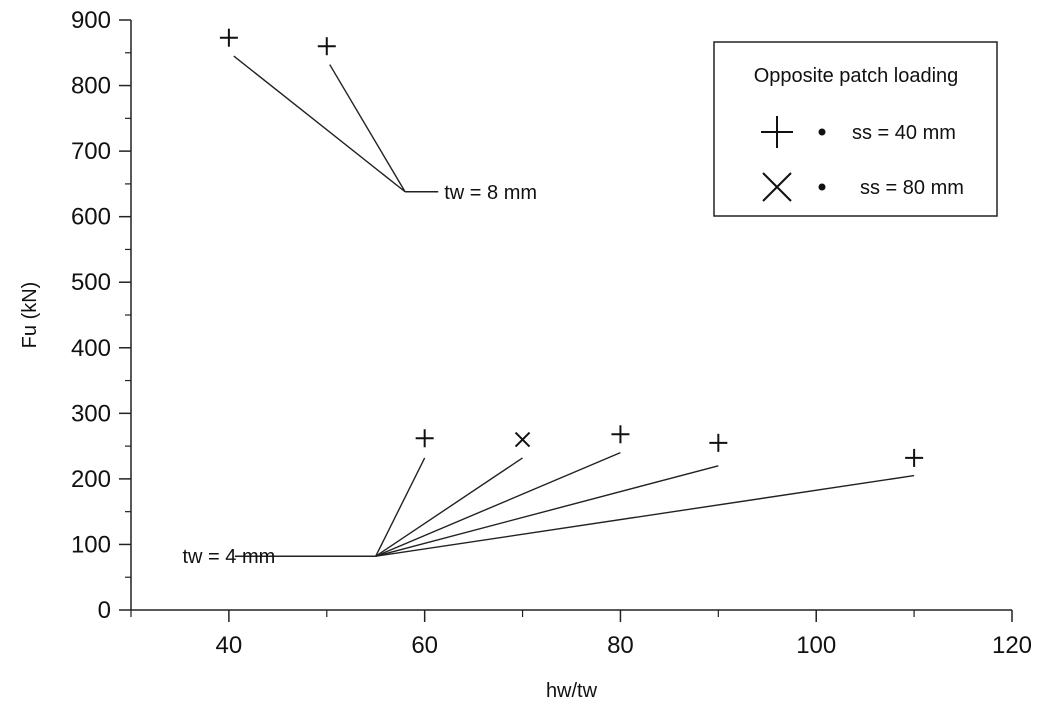  Describe the element at coordinates (30, 315) in the screenshot. I see `y-axis-title: Fu (kN)` at that location.